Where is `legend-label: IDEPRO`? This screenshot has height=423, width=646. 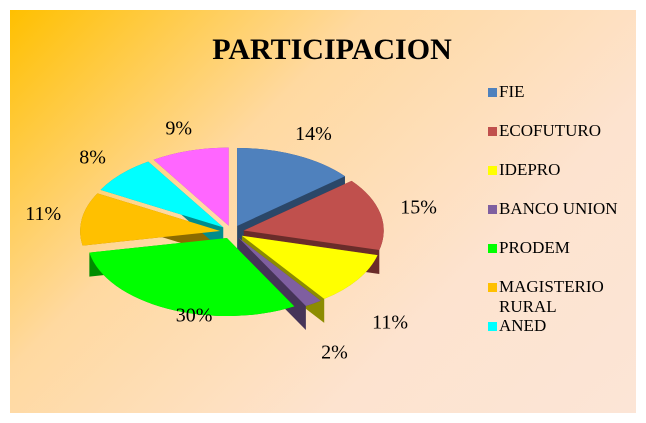 legend-label: IDEPRO is located at coordinates (530, 169).